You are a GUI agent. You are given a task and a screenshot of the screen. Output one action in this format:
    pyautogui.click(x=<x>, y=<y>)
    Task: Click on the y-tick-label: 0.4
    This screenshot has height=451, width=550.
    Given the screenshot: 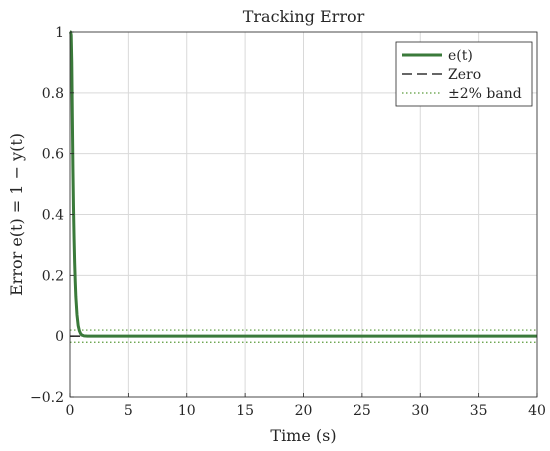 What is the action you would take?
    pyautogui.click(x=53, y=216)
    